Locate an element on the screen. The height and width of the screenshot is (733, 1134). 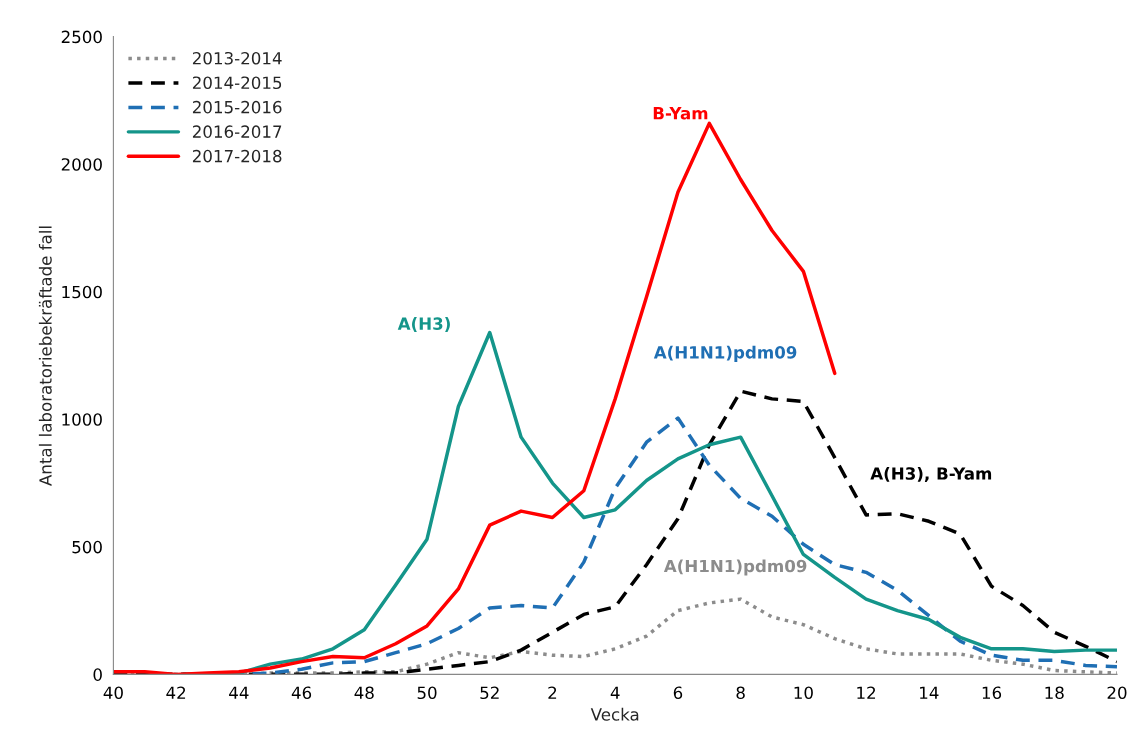
x-tick-label: 18 is located at coordinates (1054, 693).